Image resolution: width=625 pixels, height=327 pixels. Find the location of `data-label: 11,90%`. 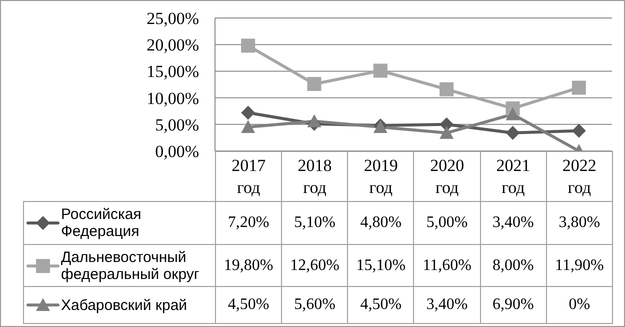

data-label: 11,90% is located at coordinates (579, 265).